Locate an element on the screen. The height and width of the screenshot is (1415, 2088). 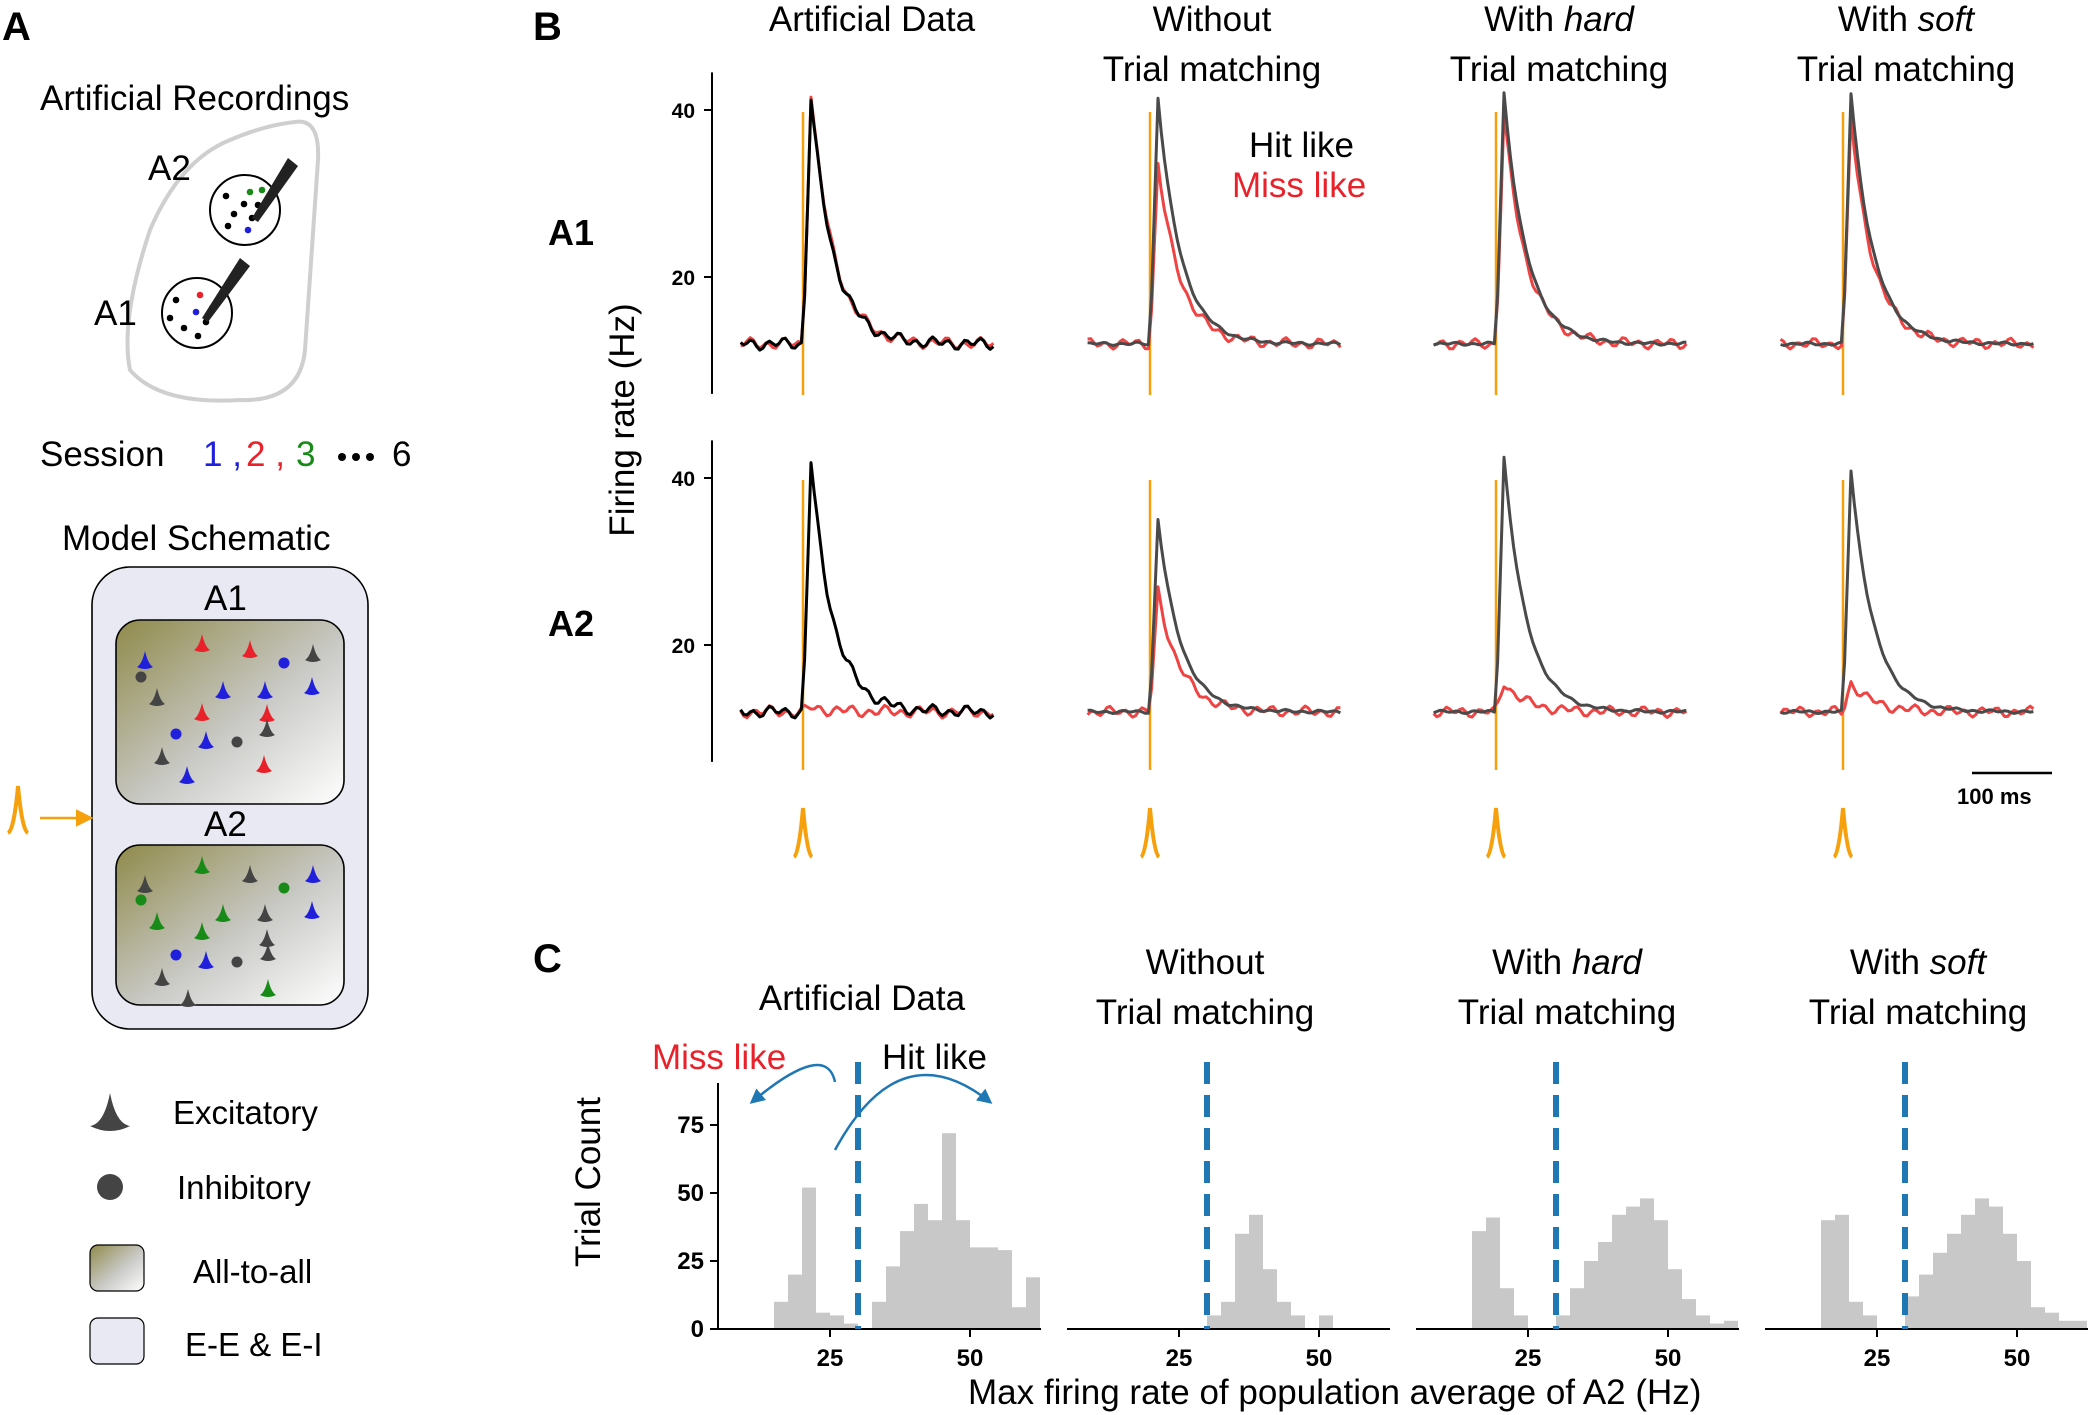
all-to-all-swatch is located at coordinates (117, 1268).